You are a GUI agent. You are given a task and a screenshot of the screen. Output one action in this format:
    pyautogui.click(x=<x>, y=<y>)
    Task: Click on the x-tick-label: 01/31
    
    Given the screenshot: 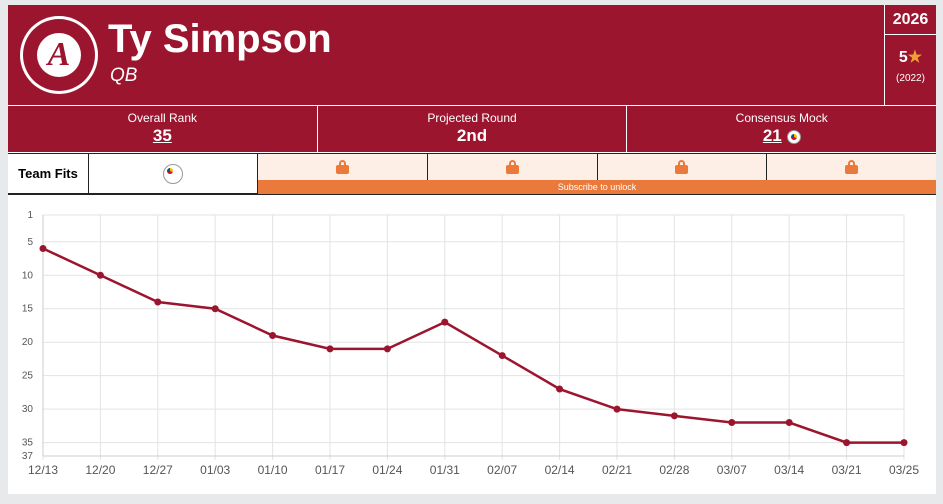 What is the action you would take?
    pyautogui.click(x=445, y=470)
    